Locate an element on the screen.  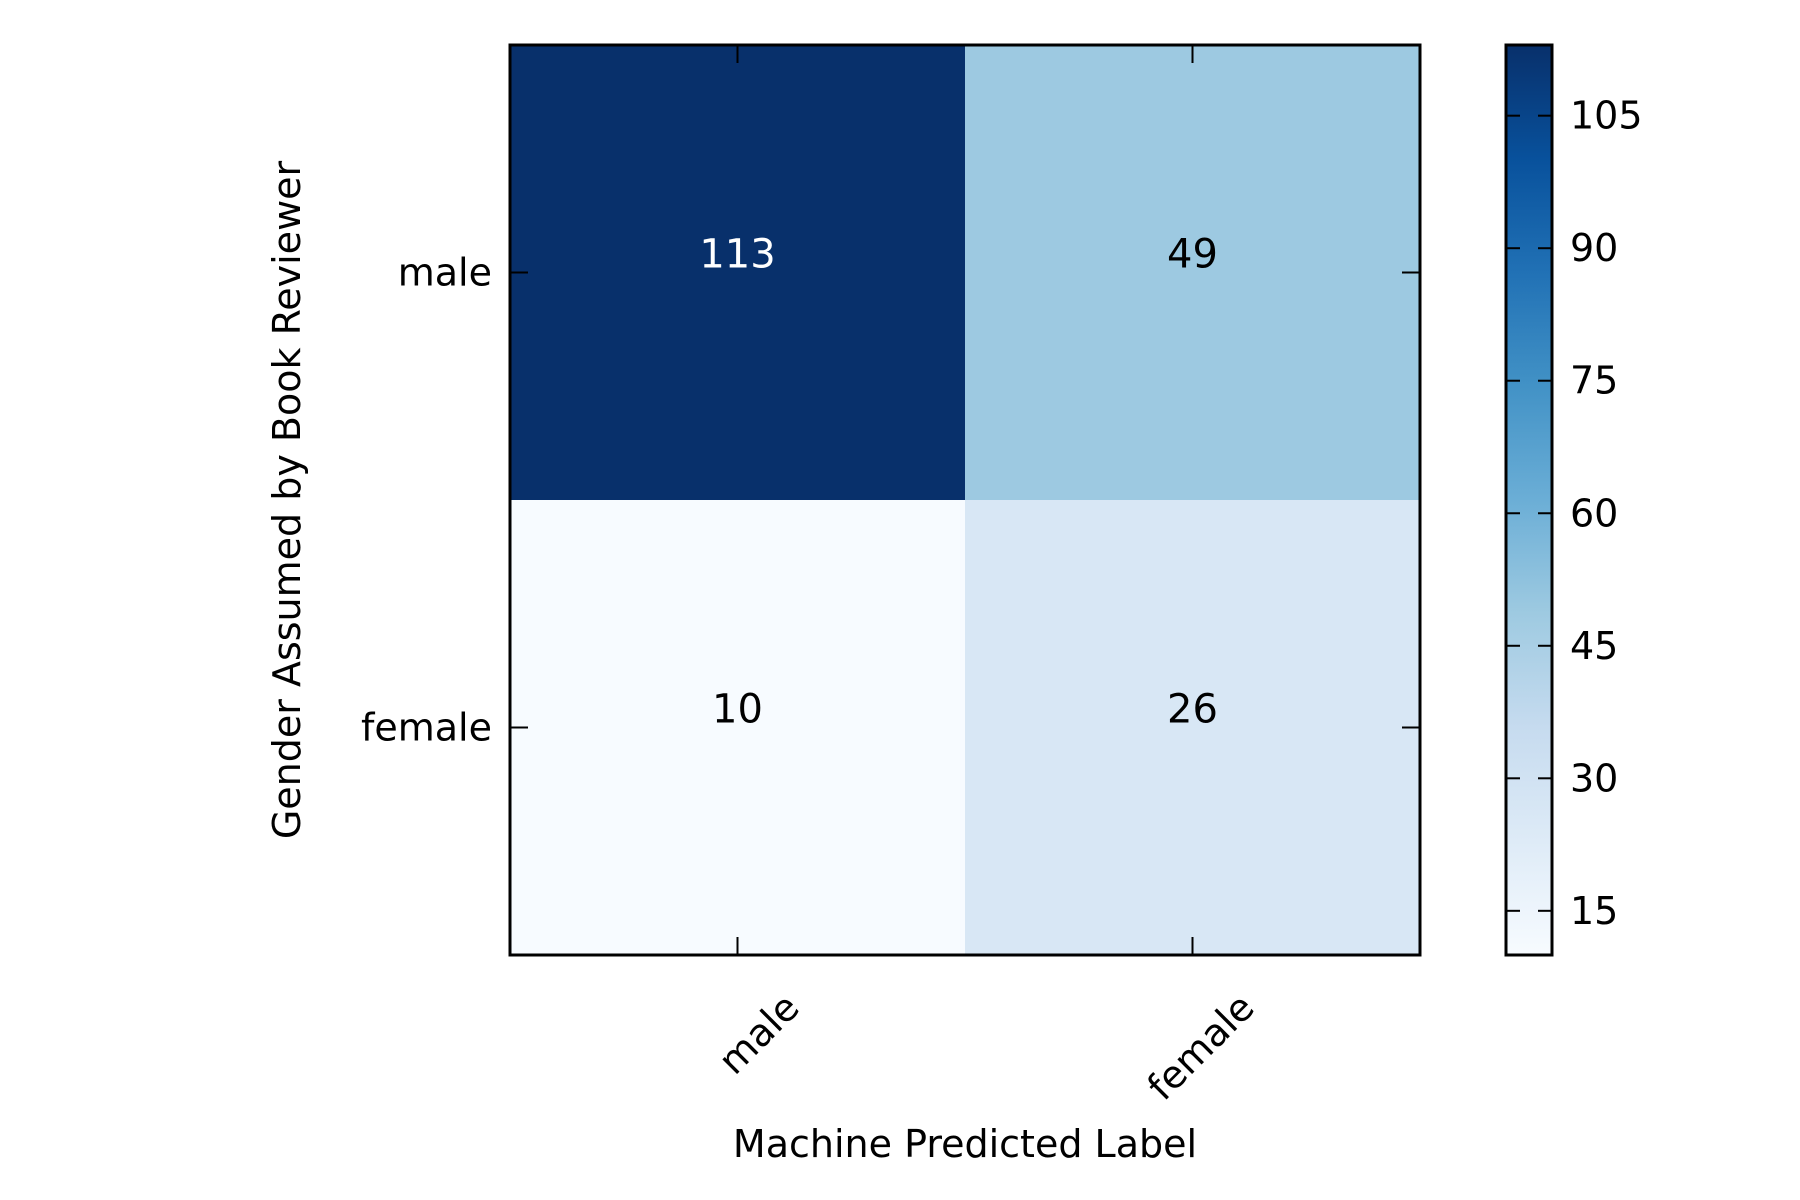
colorbar-frame is located at coordinates (1529, 500).